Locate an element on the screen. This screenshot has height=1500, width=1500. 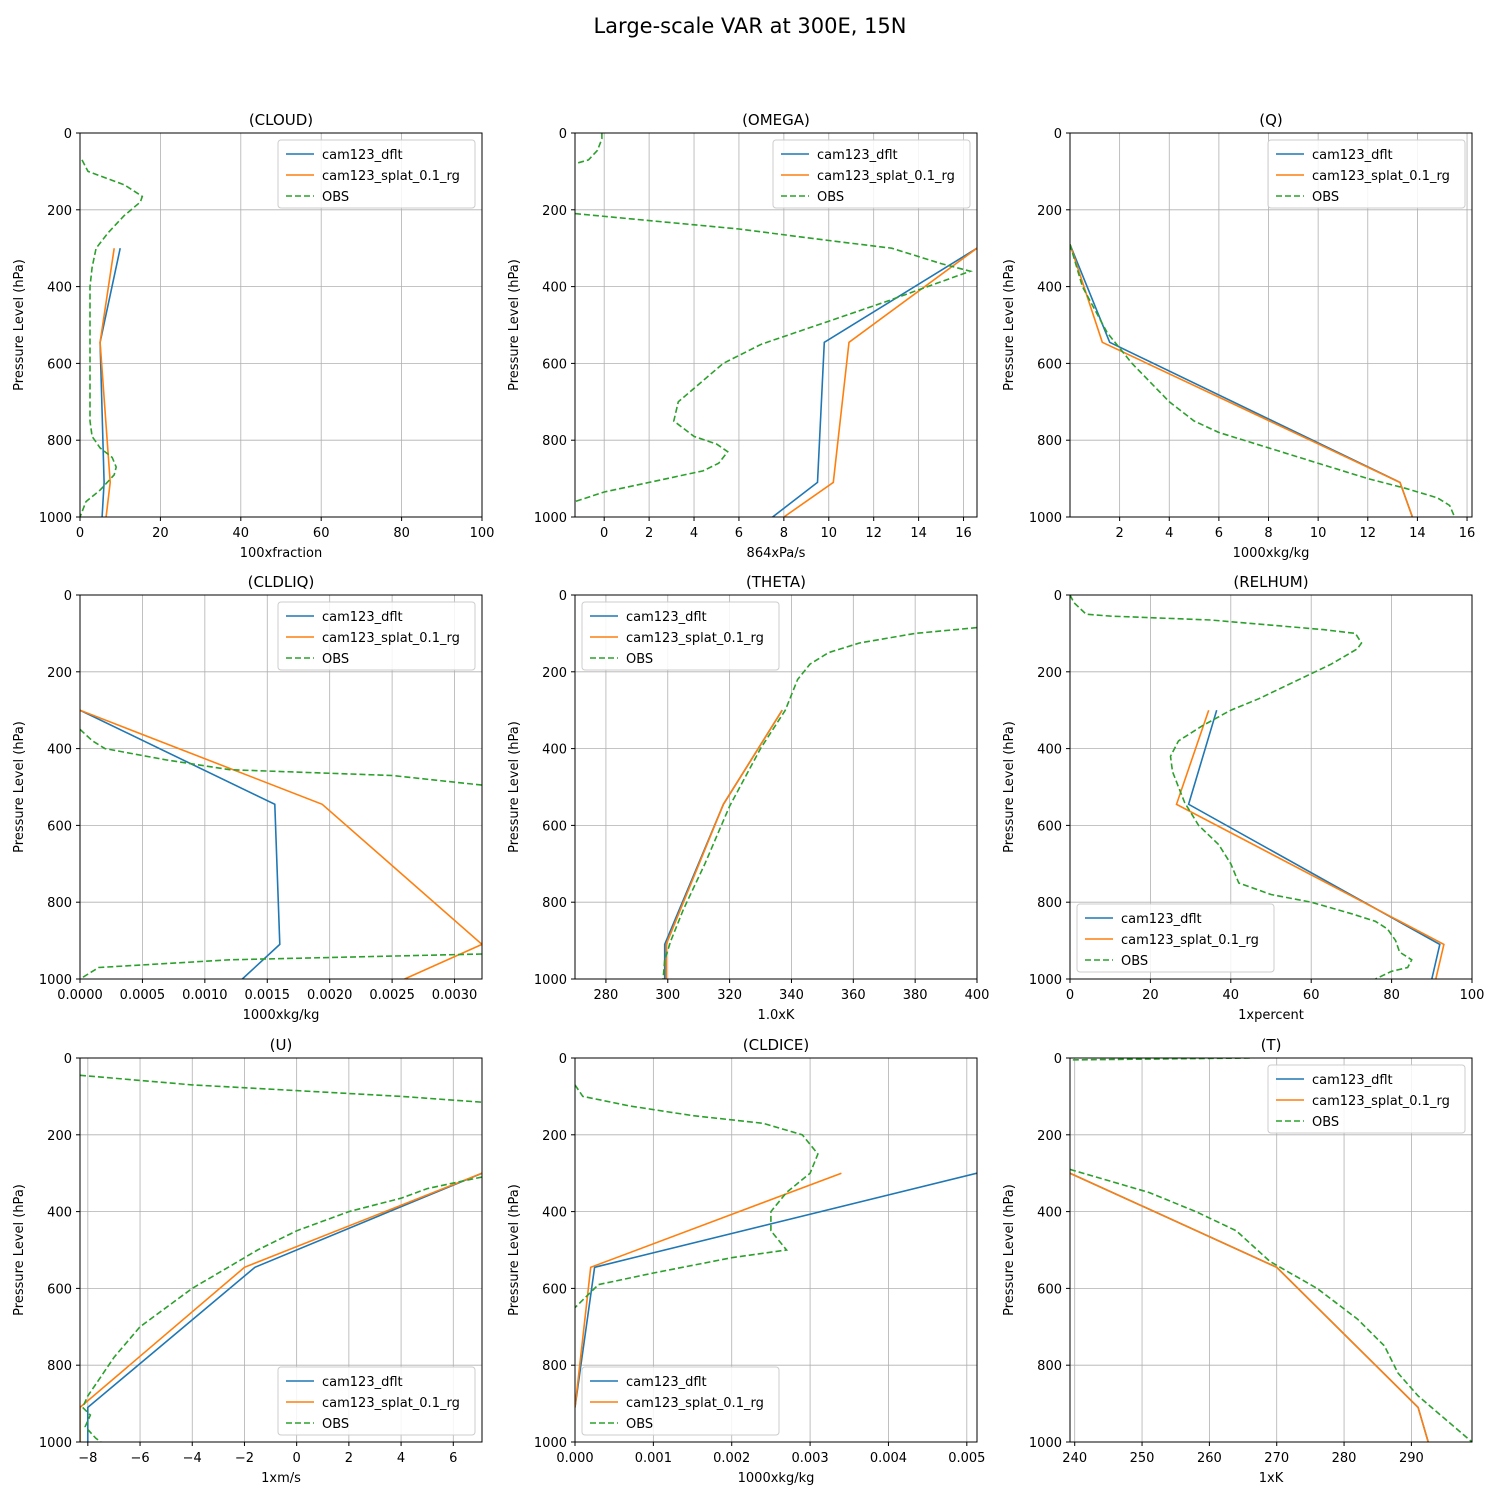
panel-title: (U) is located at coordinates (281, 1045).